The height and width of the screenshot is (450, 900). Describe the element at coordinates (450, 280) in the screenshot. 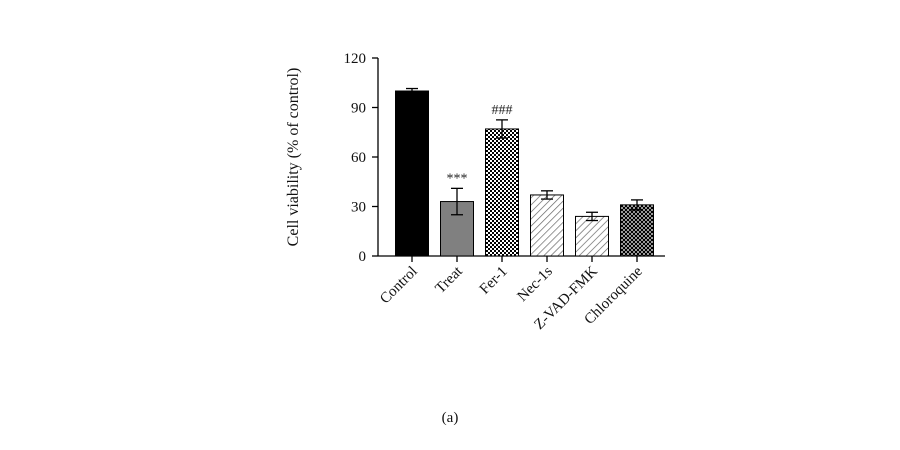

I see `x-tick-label: Treat` at that location.